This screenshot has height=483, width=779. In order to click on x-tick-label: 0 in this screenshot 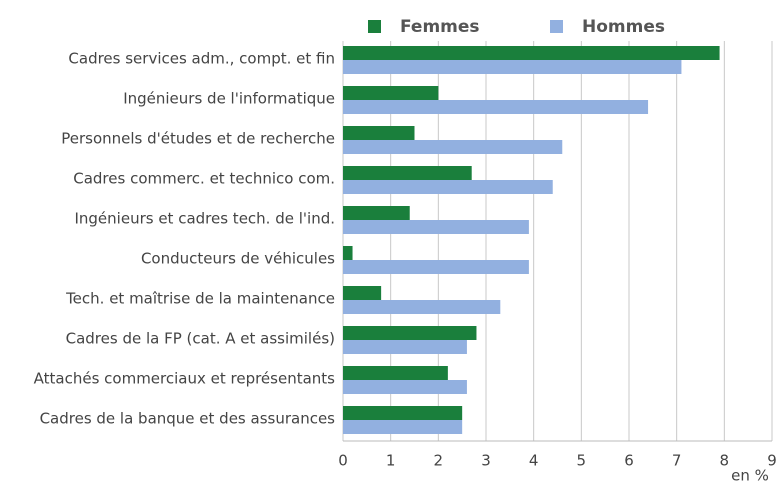, I will do `click(343, 461)`.